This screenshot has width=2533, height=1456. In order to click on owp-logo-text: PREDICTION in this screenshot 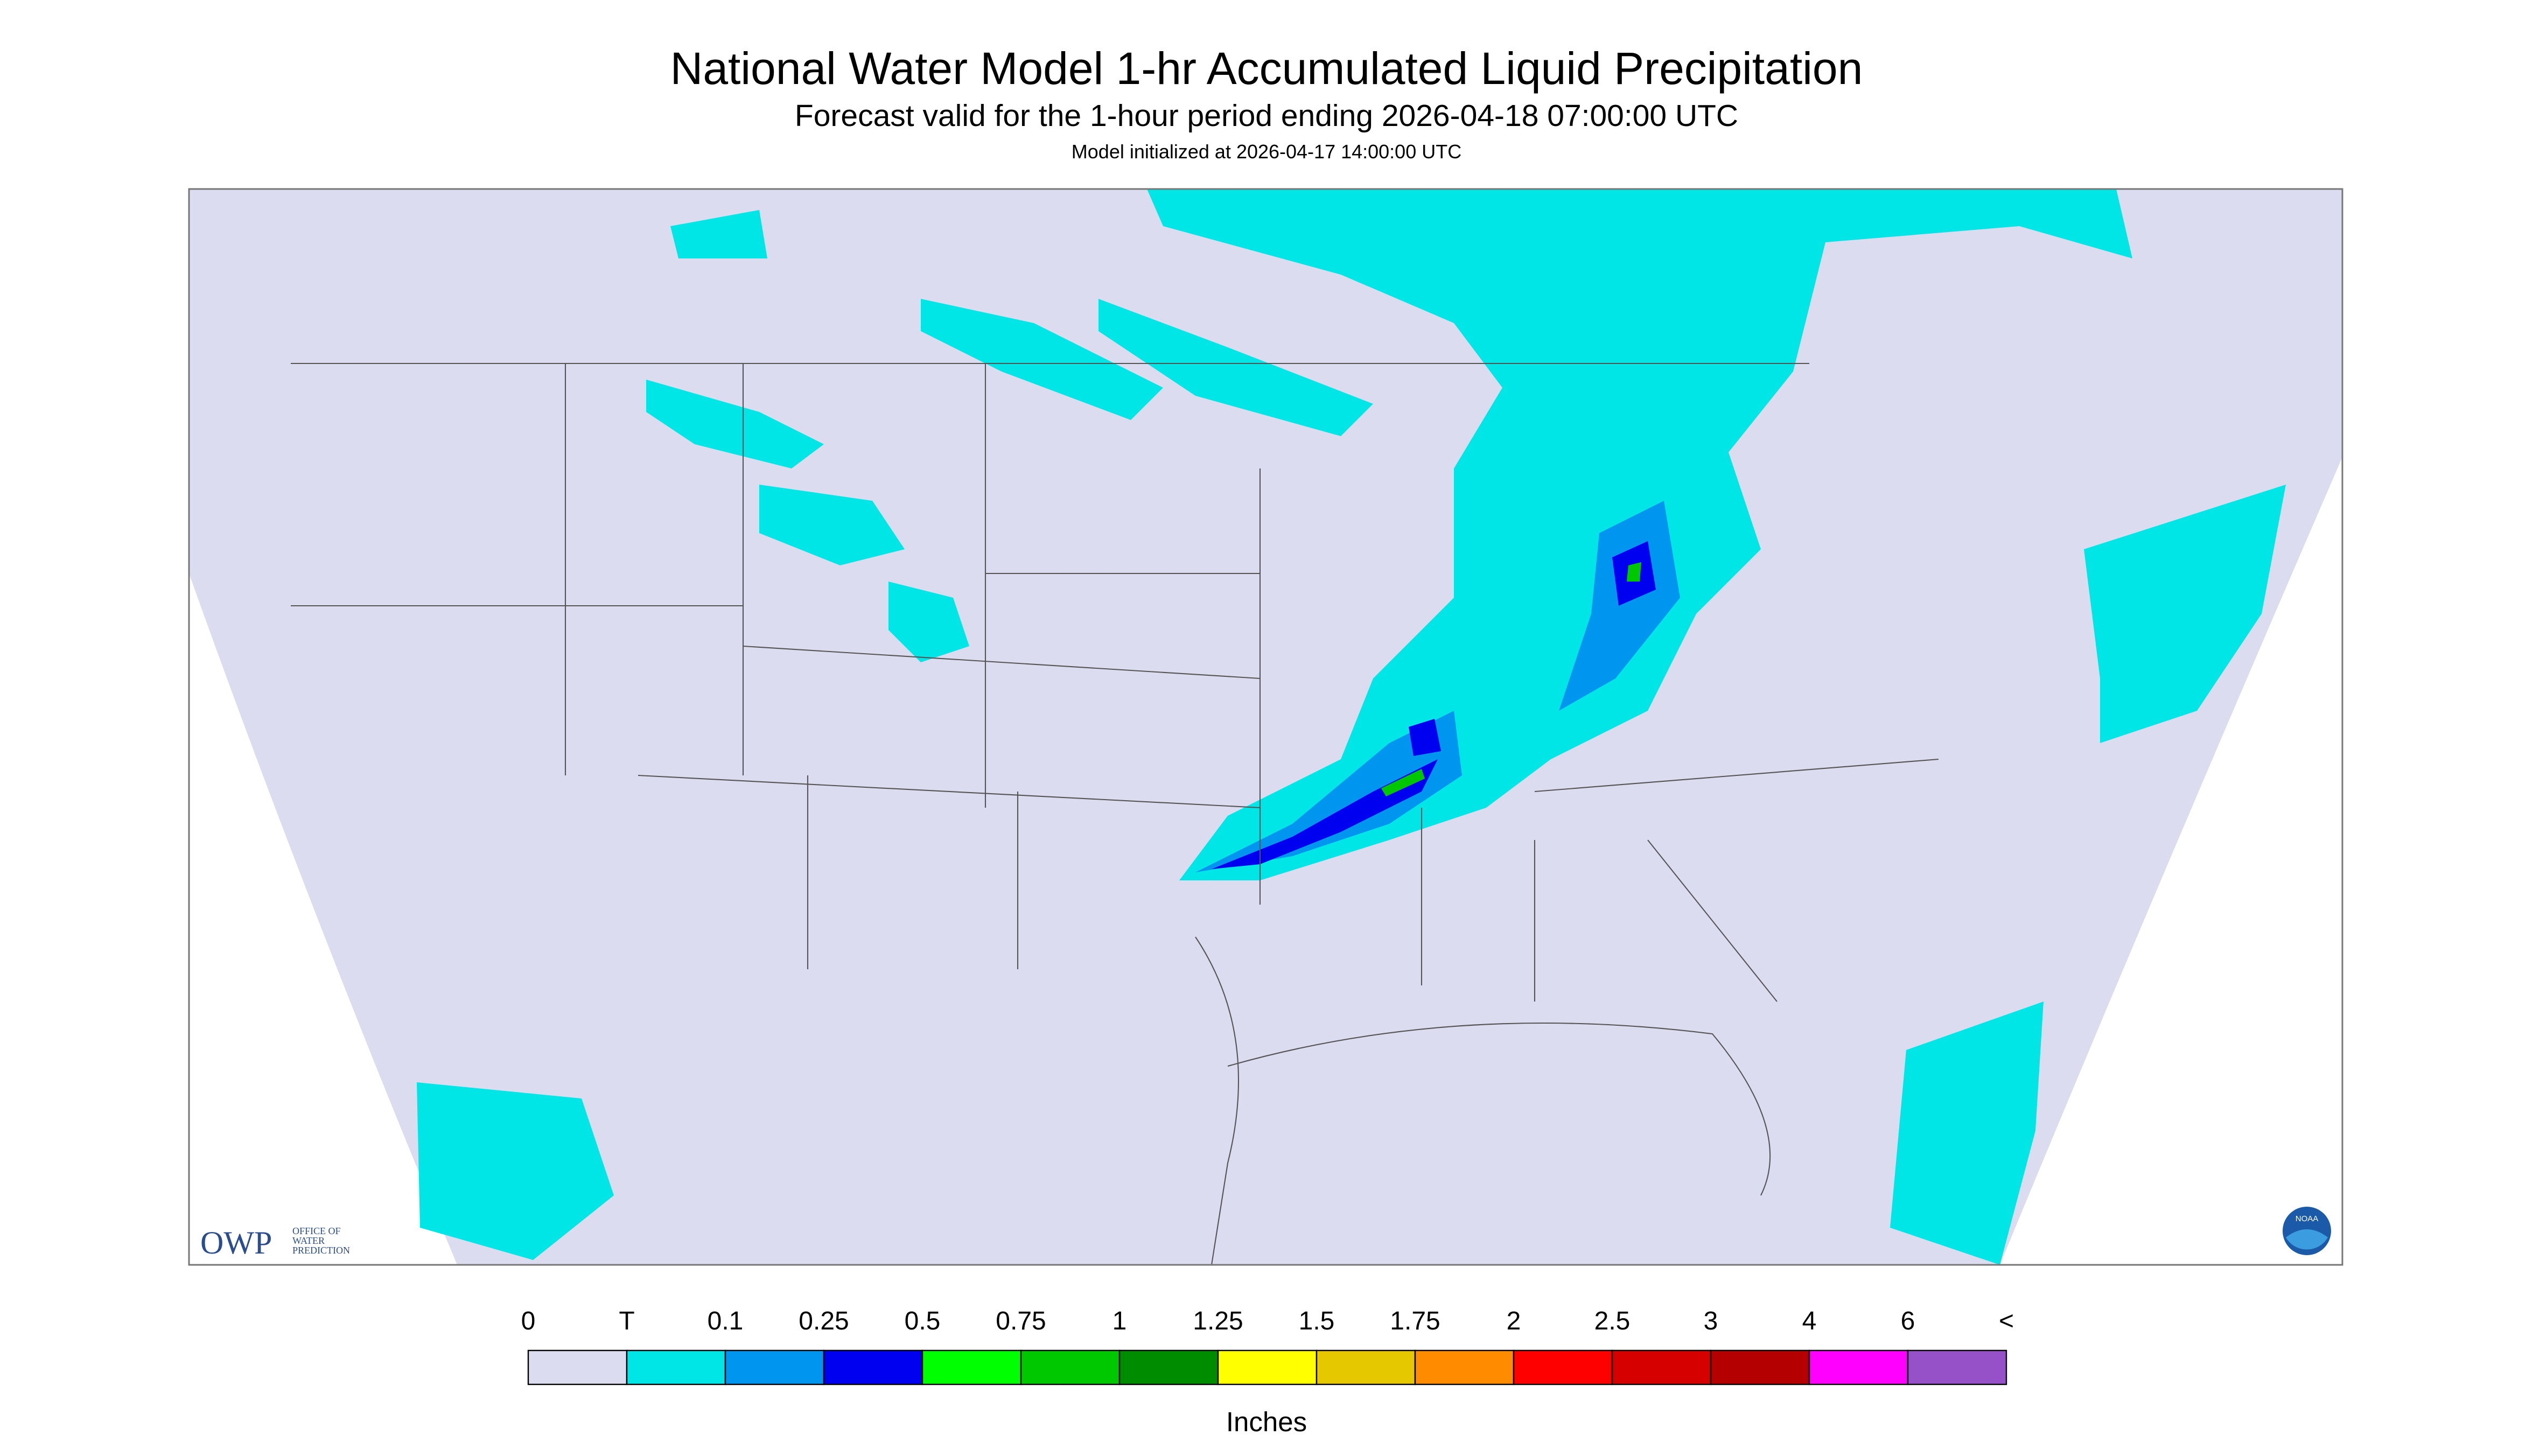, I will do `click(321, 1250)`.